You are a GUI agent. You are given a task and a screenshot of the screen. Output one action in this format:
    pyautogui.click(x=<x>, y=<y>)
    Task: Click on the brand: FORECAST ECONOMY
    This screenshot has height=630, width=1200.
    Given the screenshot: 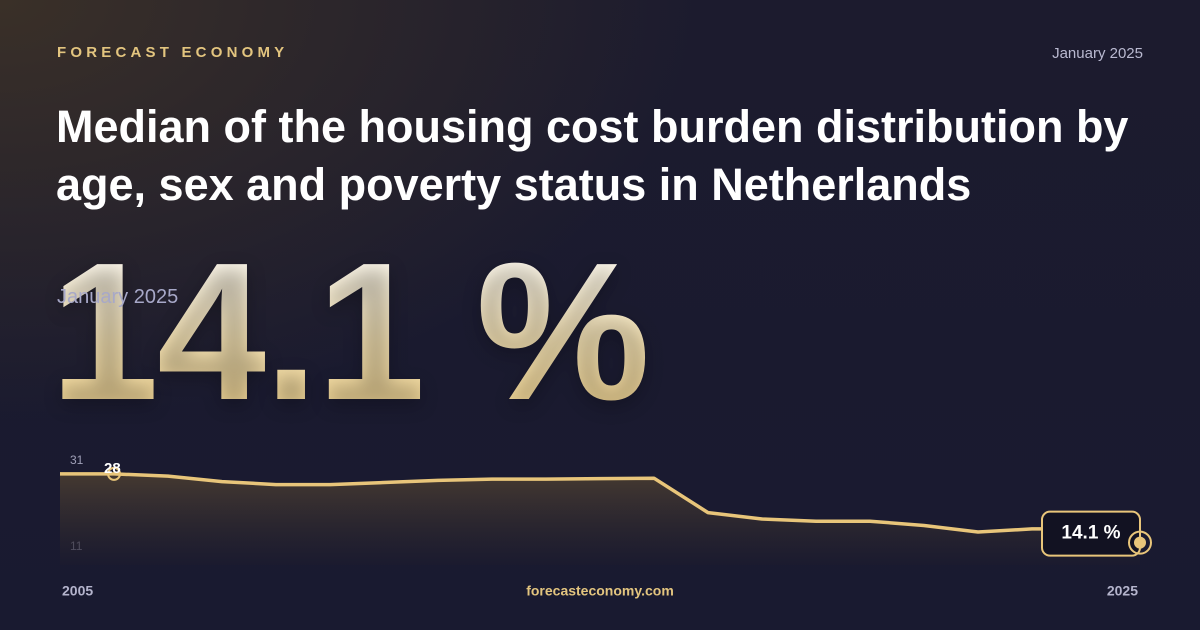 What is the action you would take?
    pyautogui.click(x=173, y=52)
    